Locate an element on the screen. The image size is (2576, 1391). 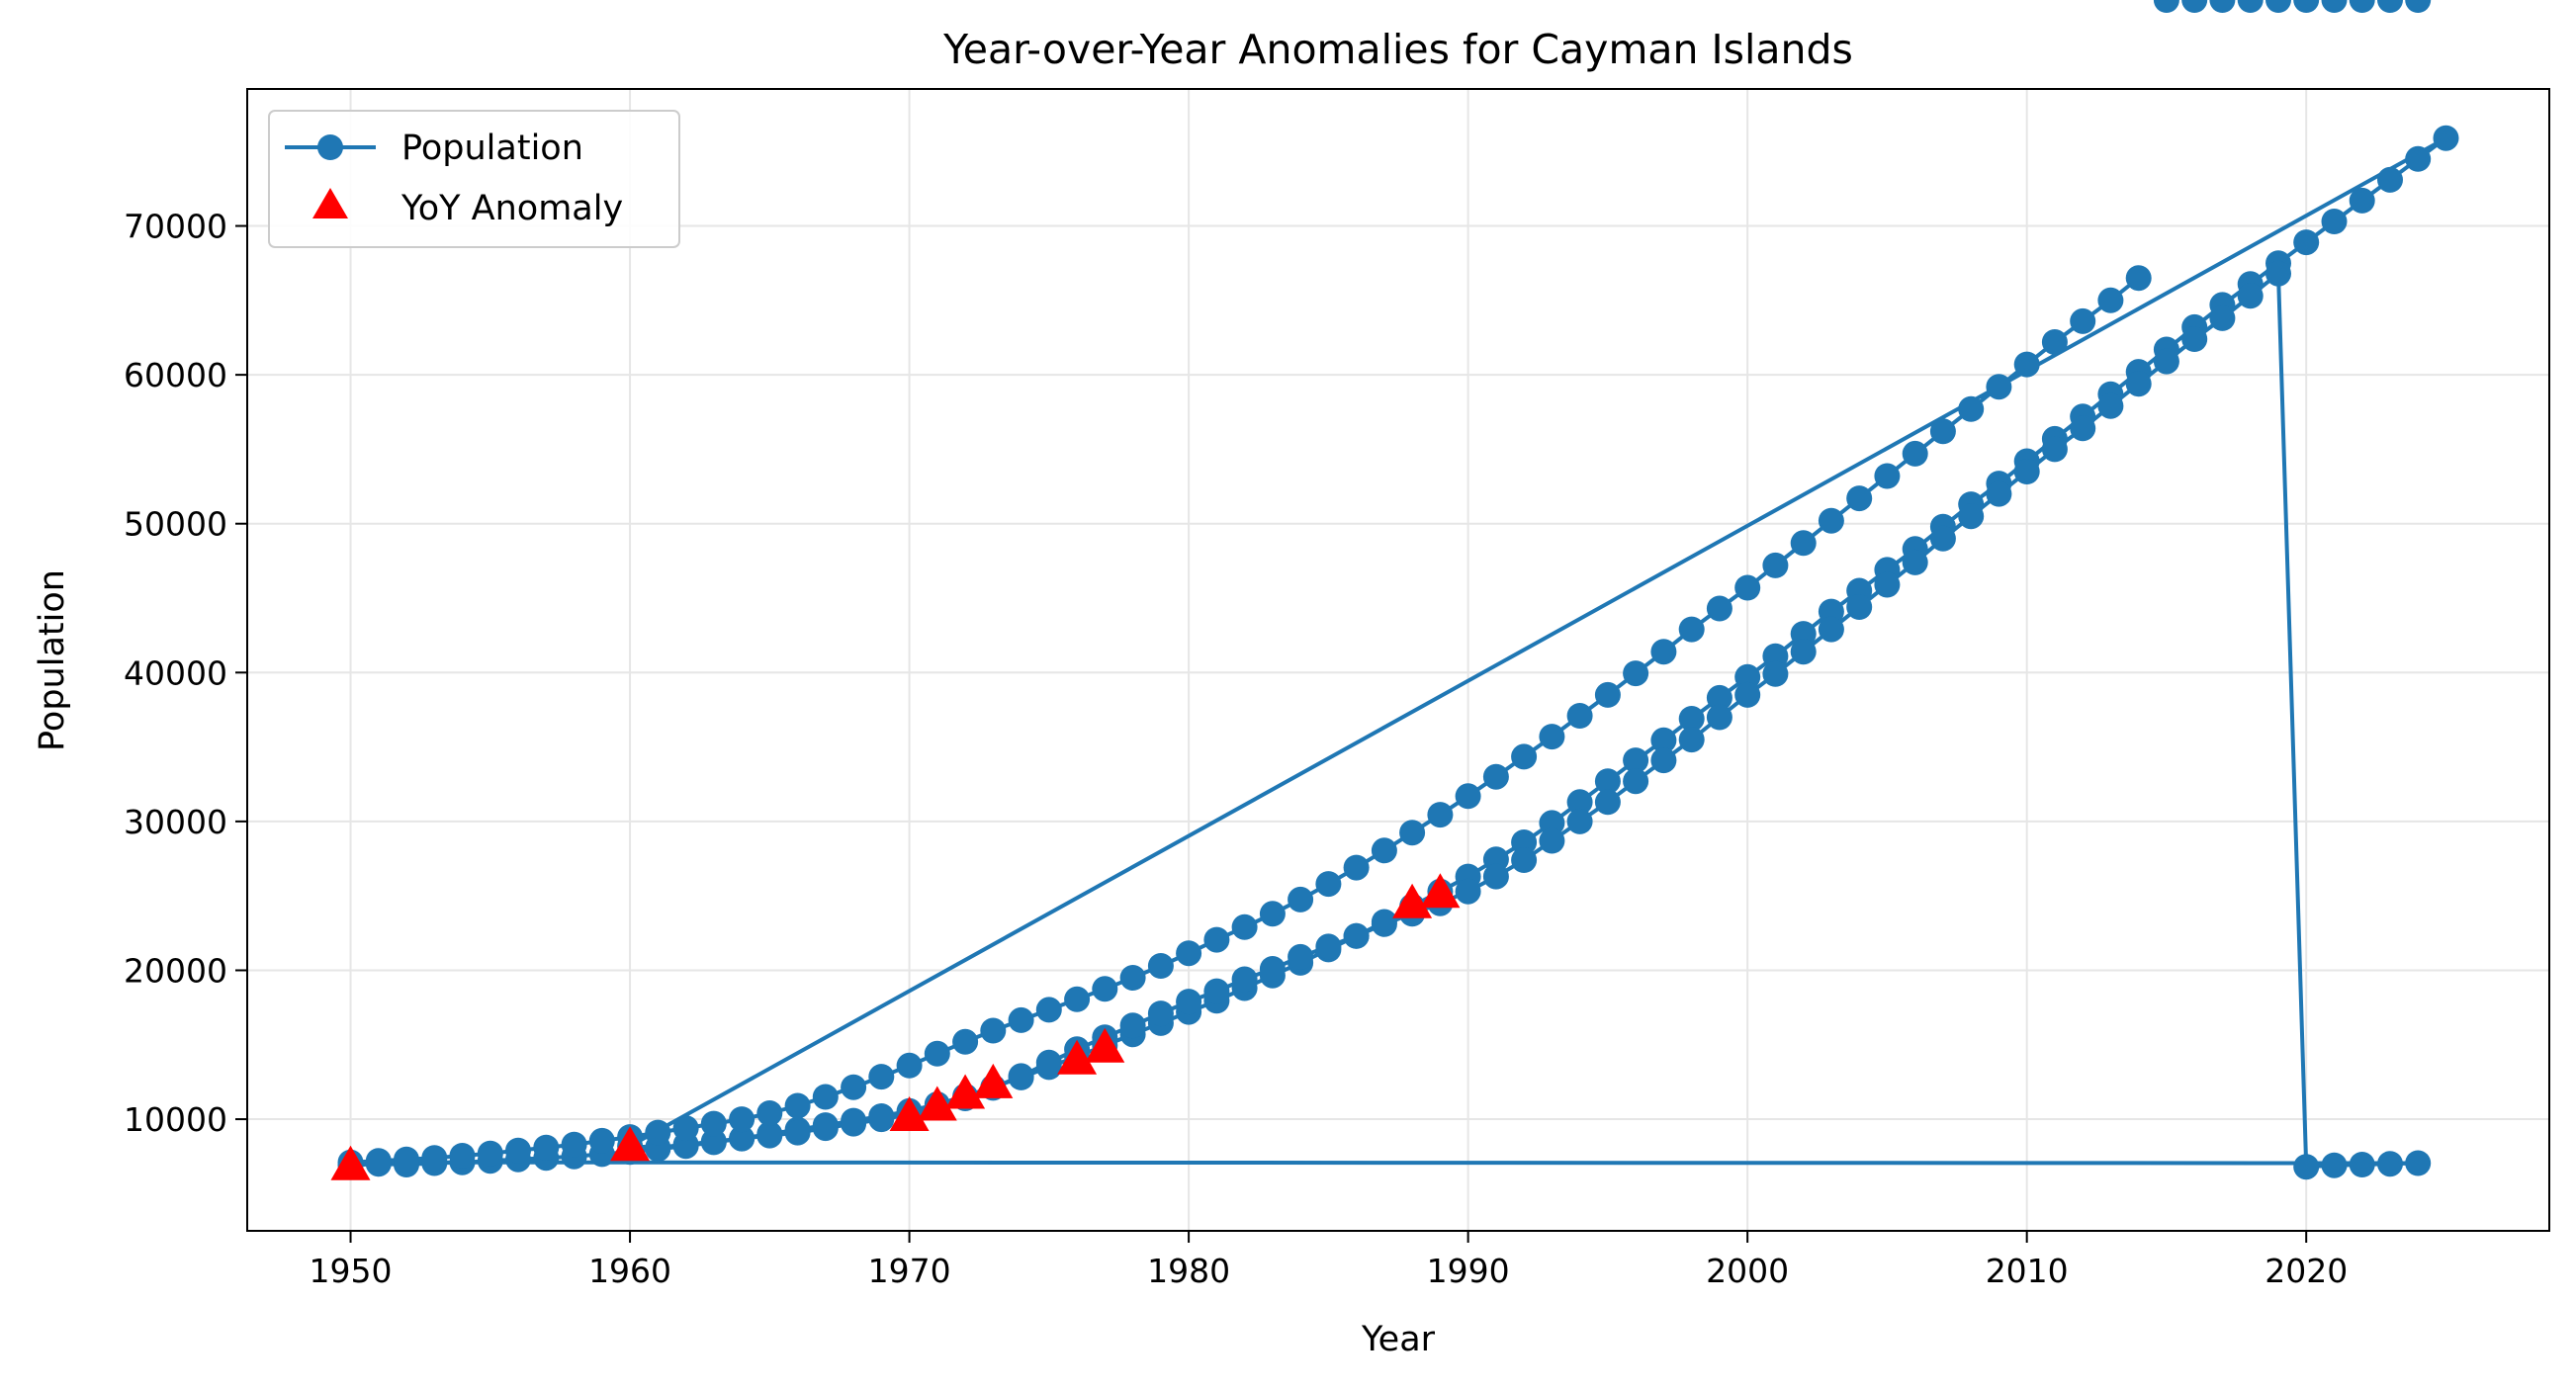
legend-circle-swatch is located at coordinates (330, 147).